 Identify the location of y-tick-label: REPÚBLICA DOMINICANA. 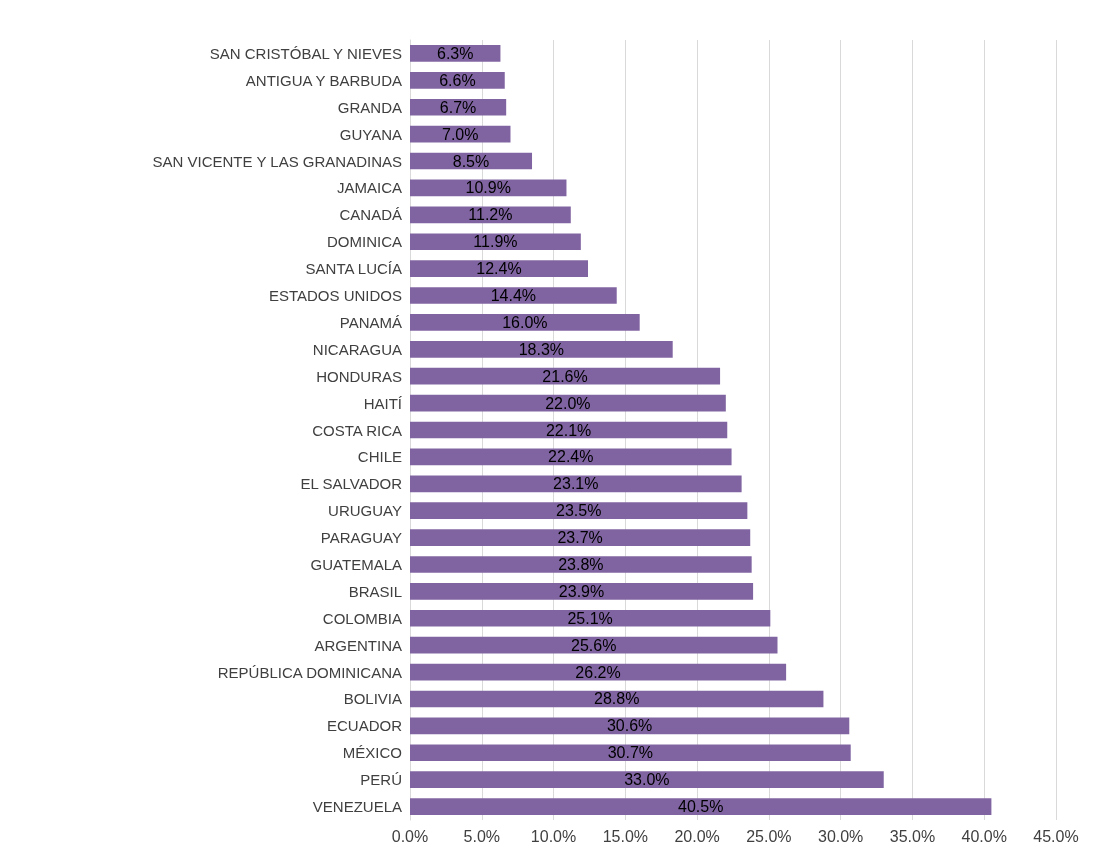
(309, 672).